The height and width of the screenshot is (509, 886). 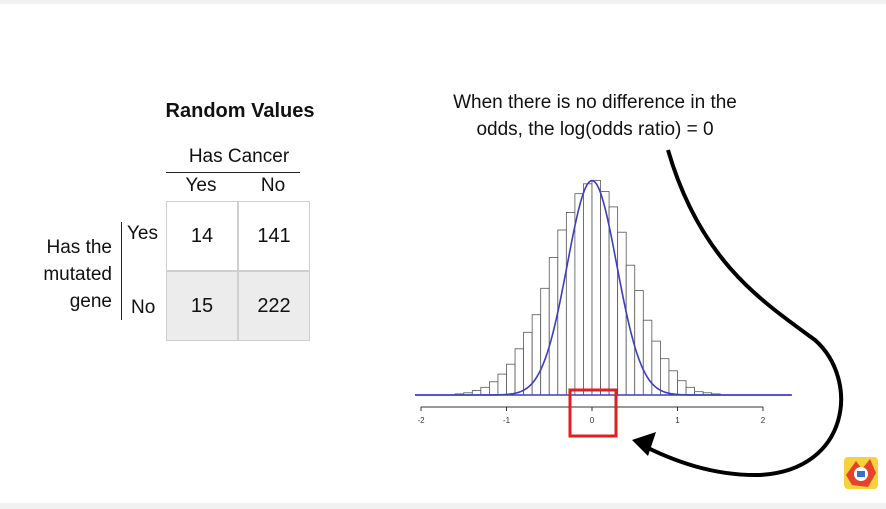 What do you see at coordinates (79, 247) in the screenshot?
I see `row-header-line: Has the` at bounding box center [79, 247].